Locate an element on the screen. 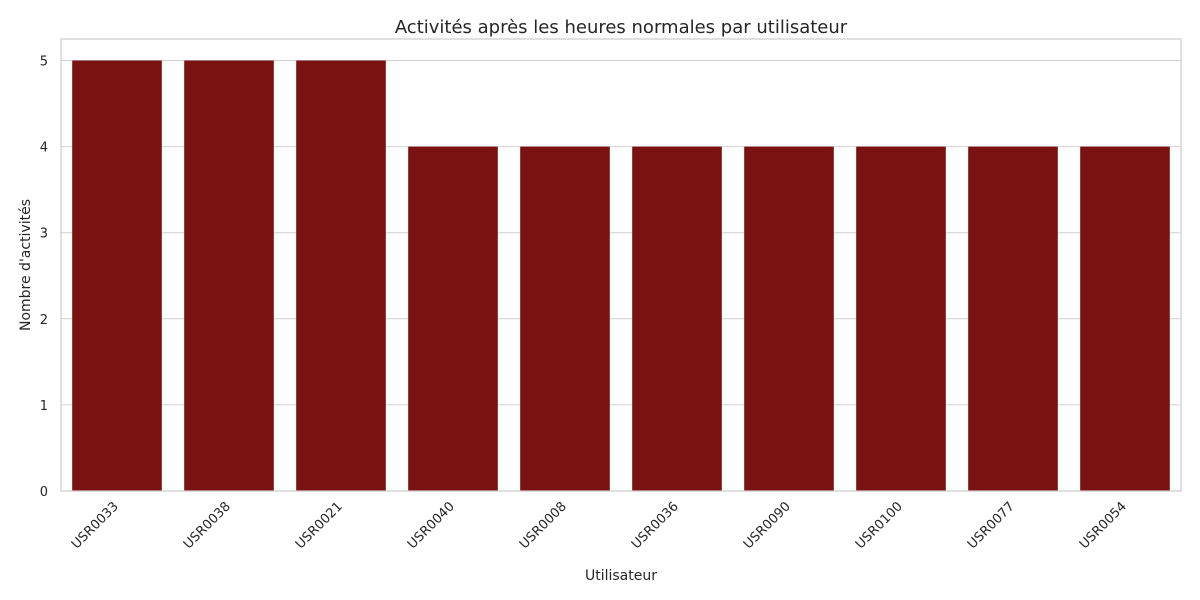 Image resolution: width=1200 pixels, height=600 pixels. bar-usr0036 is located at coordinates (677, 318).